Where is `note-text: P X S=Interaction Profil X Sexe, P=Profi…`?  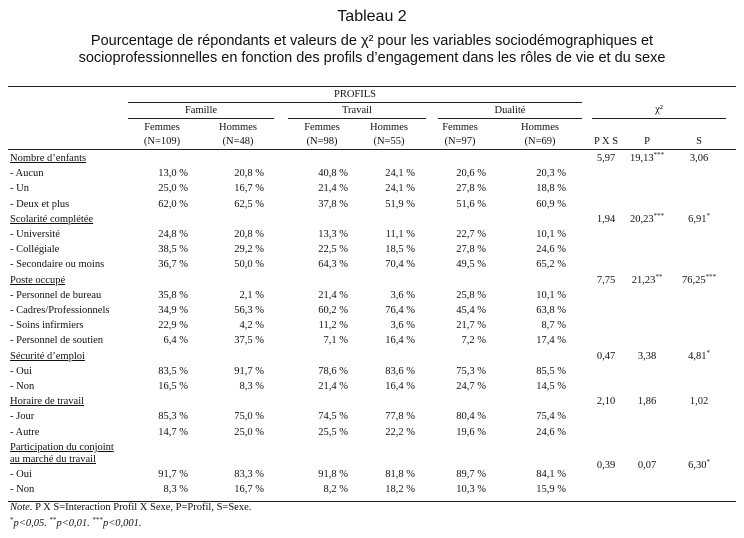
note-text: P X S=Interaction Profil X Sexe, P=Profi… is located at coordinates (142, 507).